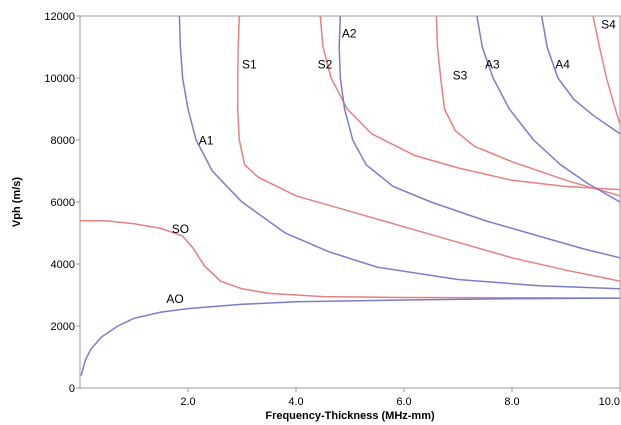 This screenshot has width=621, height=425. What do you see at coordinates (562, 65) in the screenshot?
I see `series-label-a4: A4` at bounding box center [562, 65].